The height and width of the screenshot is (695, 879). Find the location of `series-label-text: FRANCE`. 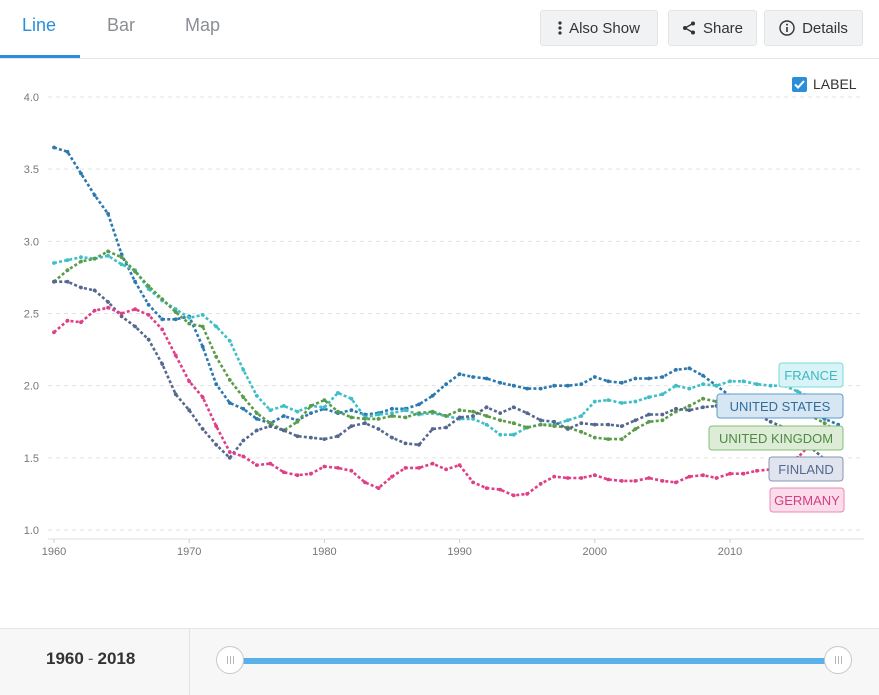

series-label-text: FRANCE is located at coordinates (811, 375).